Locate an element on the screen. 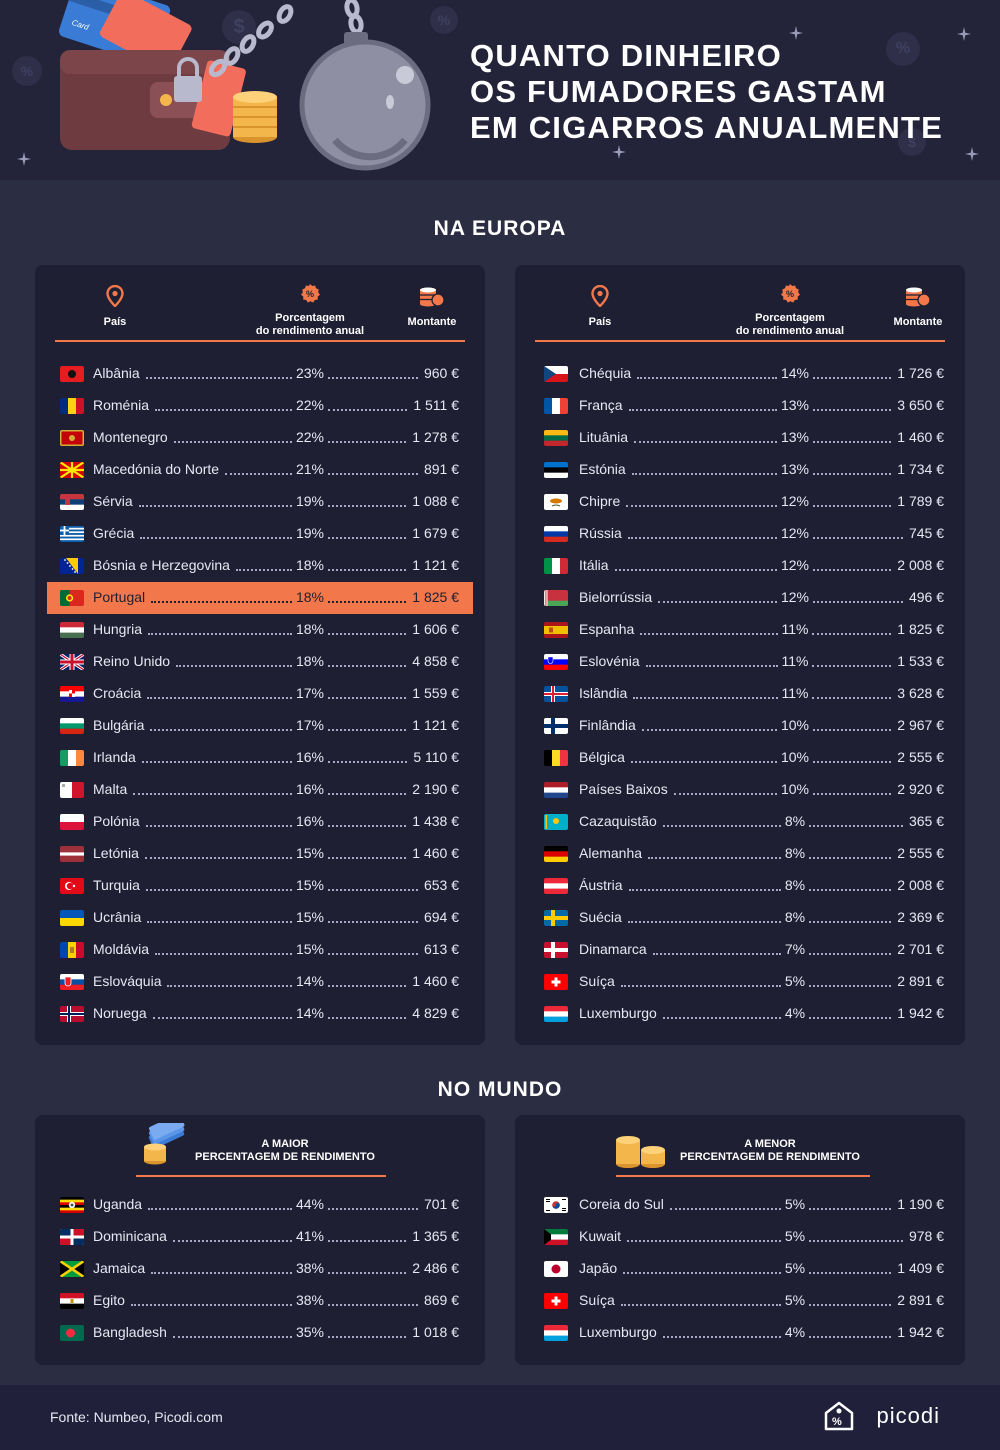  amount-value: 2 486 € is located at coordinates (435, 1268).